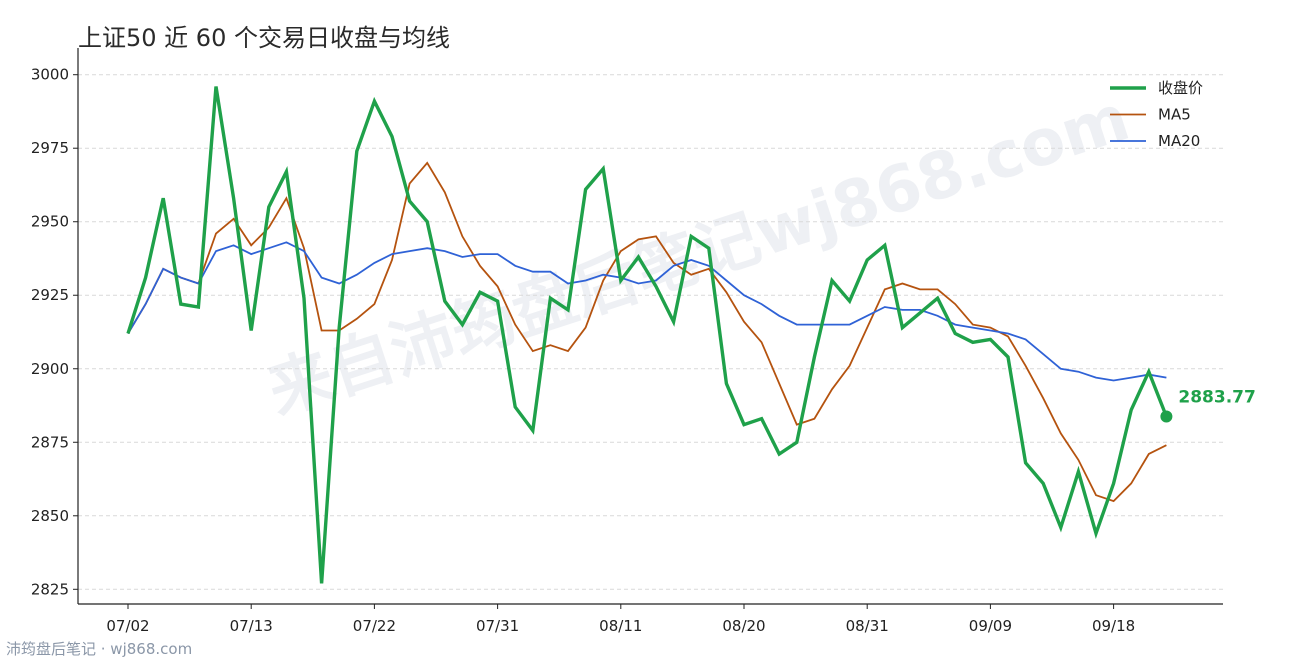 The image size is (1290, 660). Describe the element at coordinates (867, 626) in the screenshot. I see `x-tick-label: 08/31` at that location.